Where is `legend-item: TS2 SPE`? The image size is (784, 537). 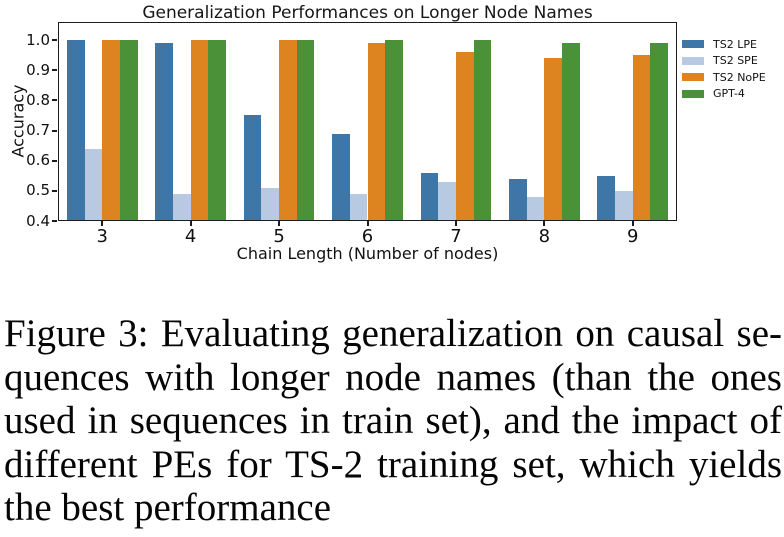 legend-item: TS2 SPE is located at coordinates (724, 61).